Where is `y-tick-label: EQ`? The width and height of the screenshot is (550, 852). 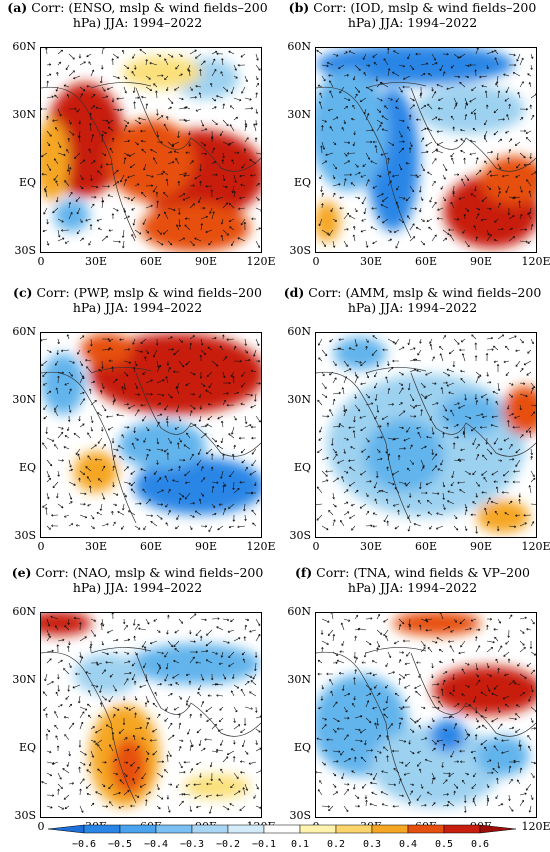 y-tick-label: EQ is located at coordinates (27, 747).